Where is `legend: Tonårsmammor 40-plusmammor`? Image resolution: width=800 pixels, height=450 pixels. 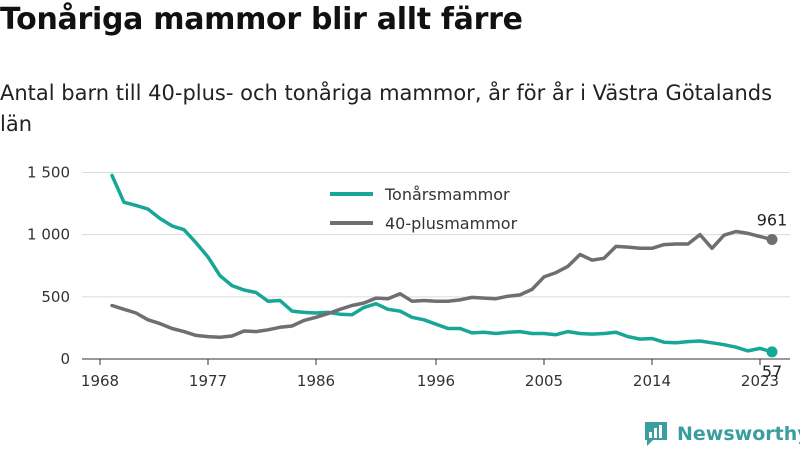 legend: Tonårsmammor 40-plusmammor is located at coordinates (424, 209).